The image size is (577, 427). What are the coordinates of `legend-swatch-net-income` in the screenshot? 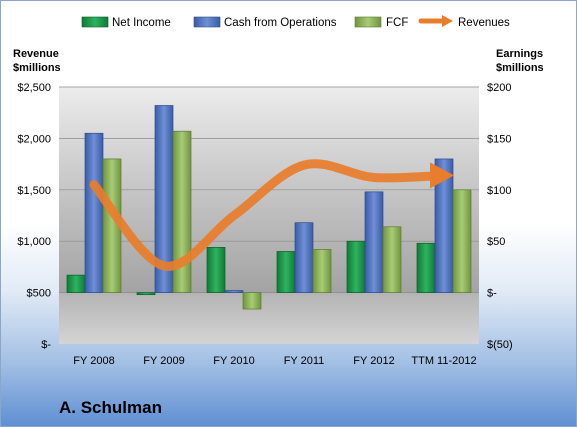 It's located at (95, 22).